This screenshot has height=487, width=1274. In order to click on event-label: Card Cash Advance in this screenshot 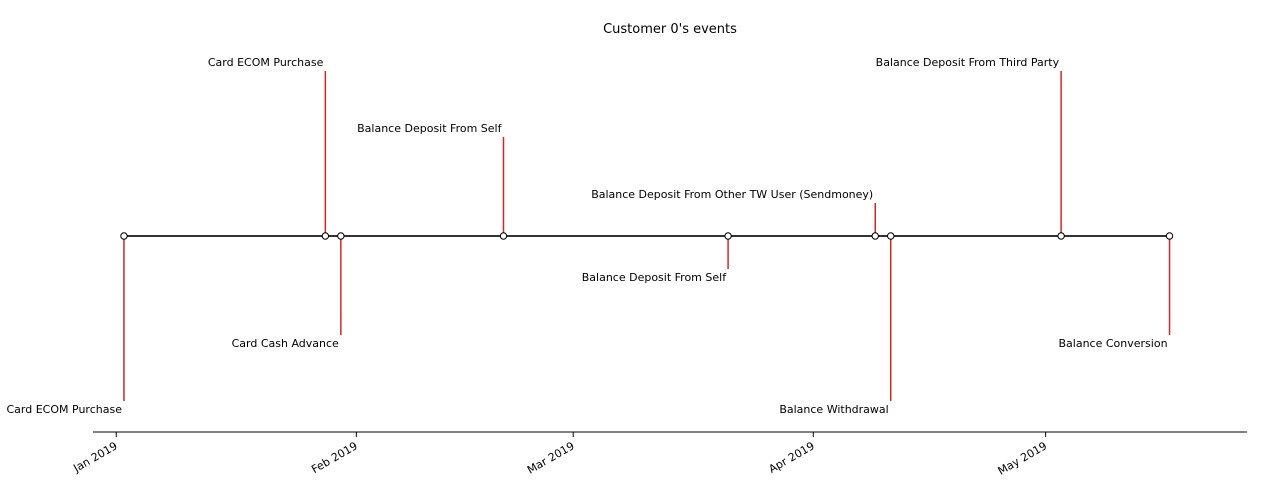, I will do `click(285, 343)`.